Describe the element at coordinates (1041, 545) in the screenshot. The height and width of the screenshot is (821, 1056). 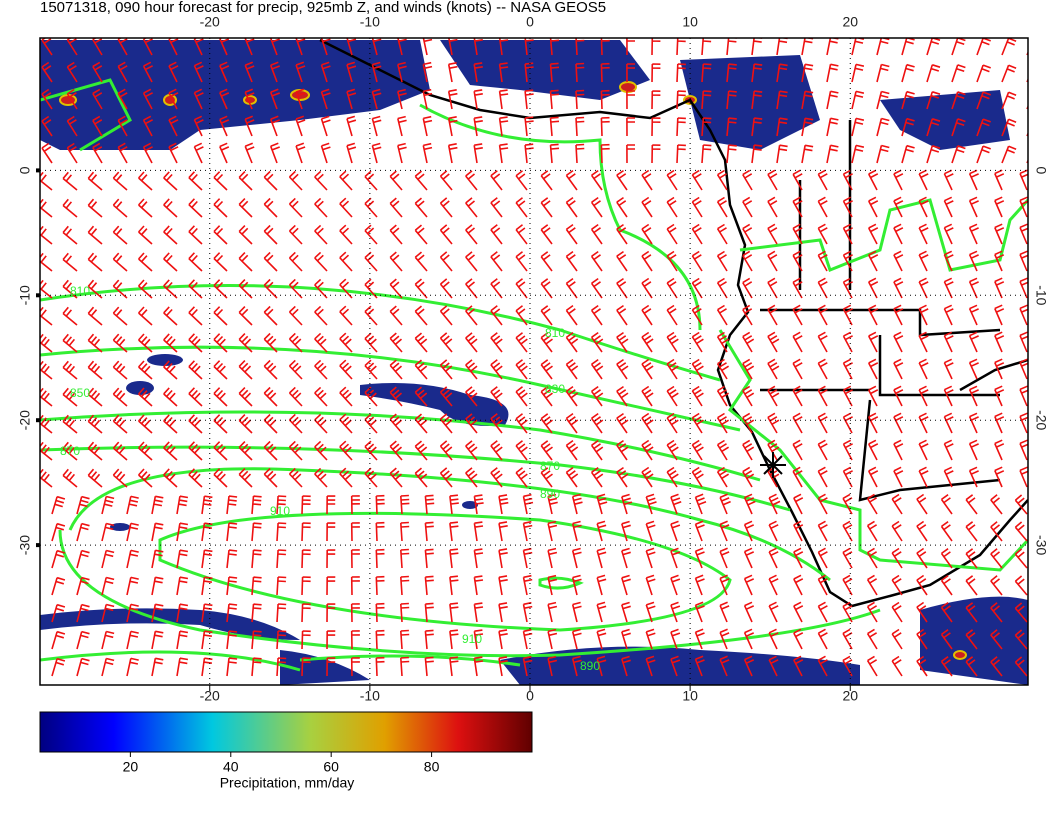
I see `y-tick-label-right: -30` at that location.